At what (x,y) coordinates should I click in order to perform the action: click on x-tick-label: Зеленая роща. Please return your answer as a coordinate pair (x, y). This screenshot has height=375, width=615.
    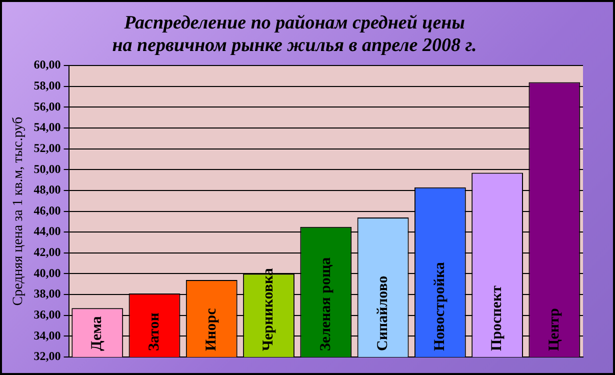
    Looking at the image, I should click on (326, 303).